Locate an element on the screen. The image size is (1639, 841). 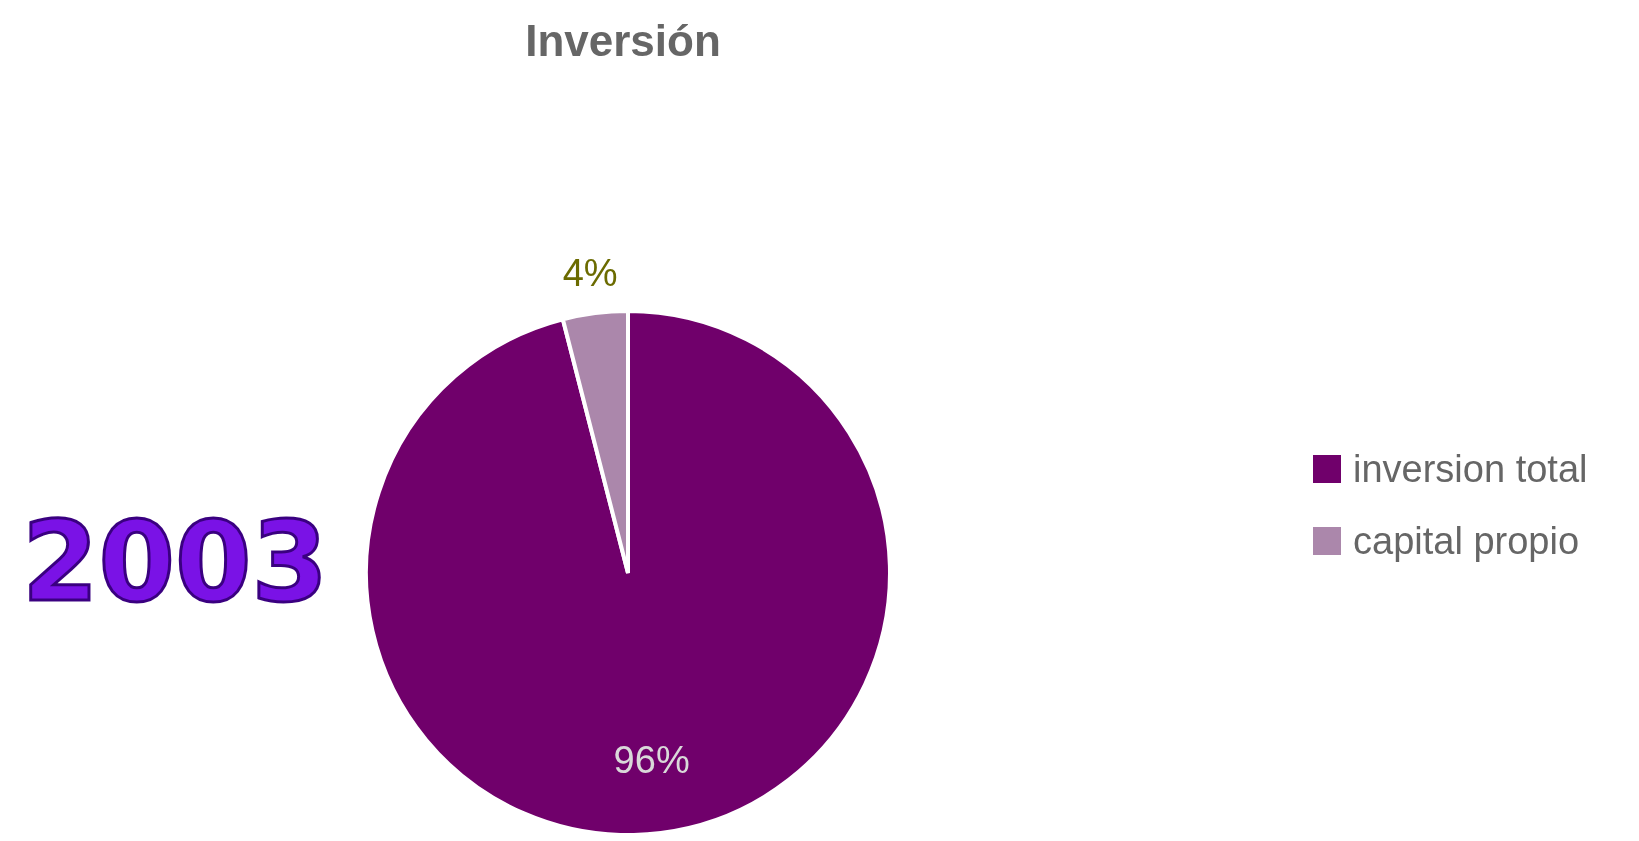
text: 2003 is located at coordinates (175, 562).